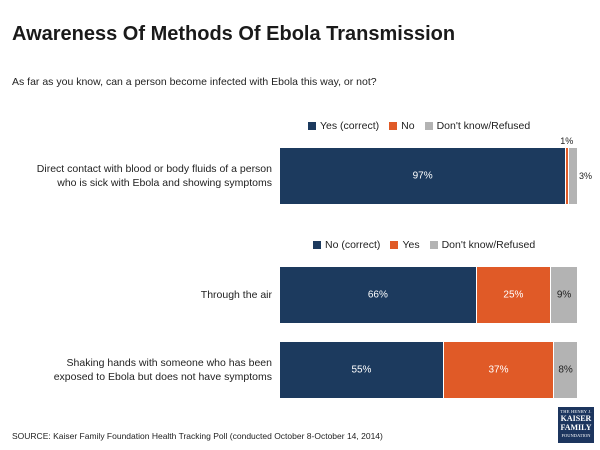 The image size is (600, 450). I want to click on stacked-bar: 66% 25% 9%, so click(429, 295).